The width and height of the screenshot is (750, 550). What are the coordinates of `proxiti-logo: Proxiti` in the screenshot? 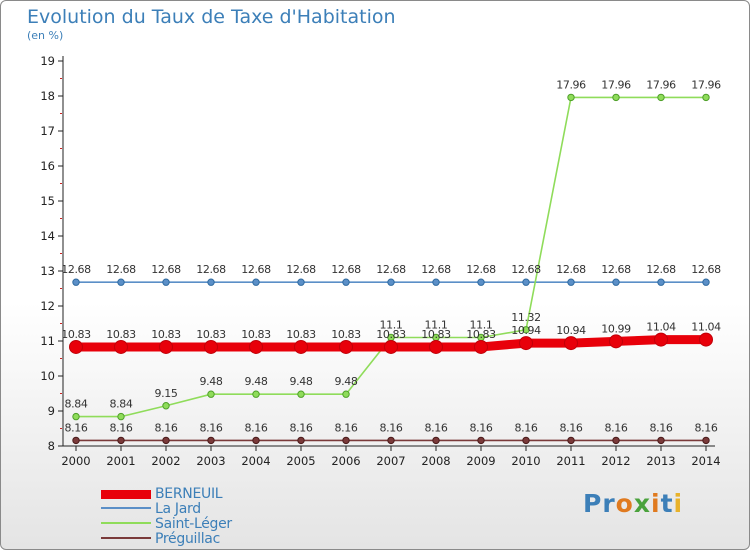 It's located at (633, 503).